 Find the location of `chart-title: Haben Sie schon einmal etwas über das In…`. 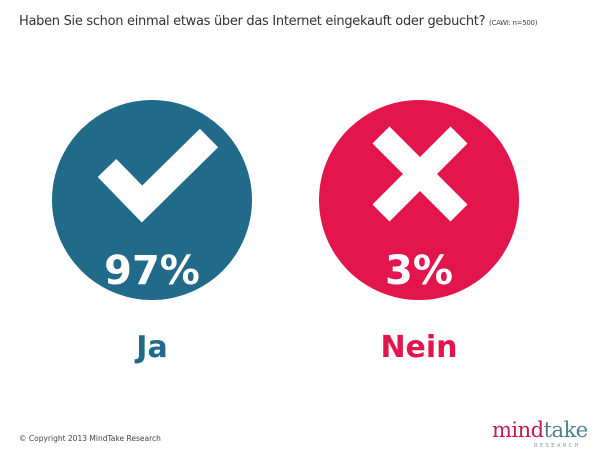

chart-title: Haben Sie schon einmal etwas über das In… is located at coordinates (278, 21).